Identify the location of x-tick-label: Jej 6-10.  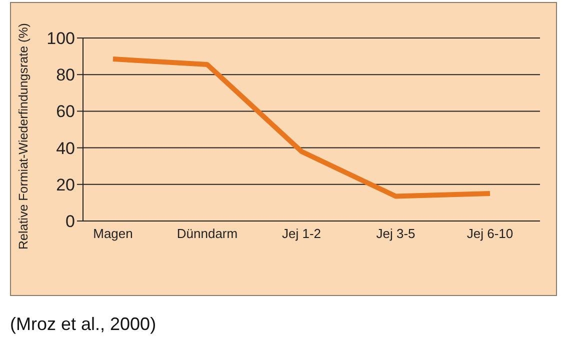
(490, 234).